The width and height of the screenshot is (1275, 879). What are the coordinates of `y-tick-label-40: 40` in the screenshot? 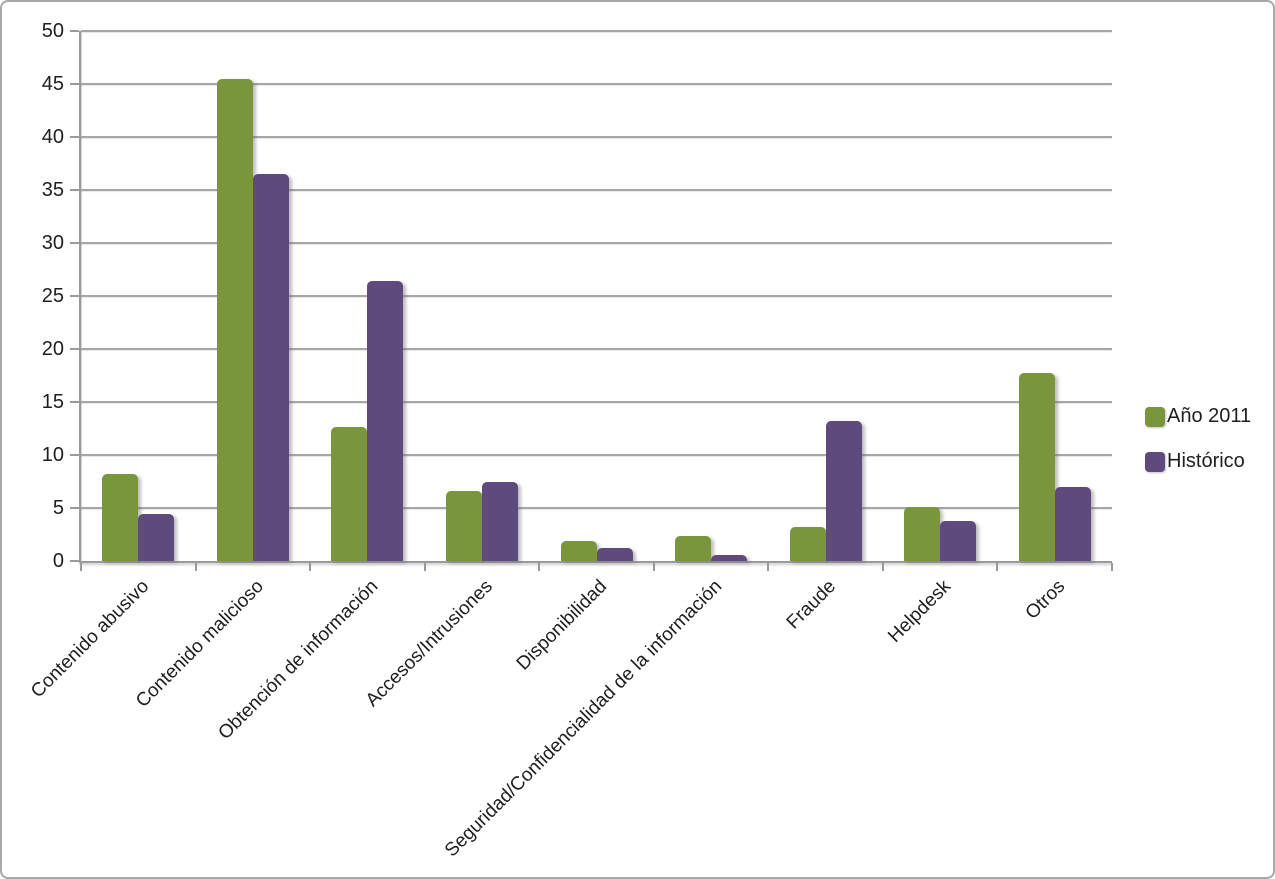 It's located at (52, 137).